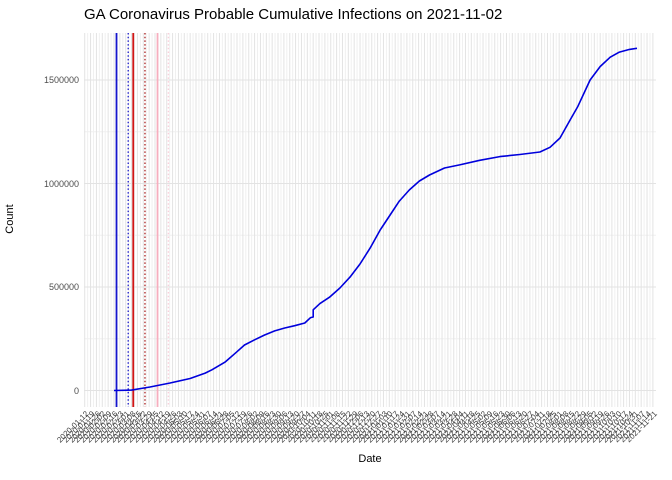 This screenshot has height=480, width=672. Describe the element at coordinates (63, 287) in the screenshot. I see `y-tick-label: 500000` at that location.